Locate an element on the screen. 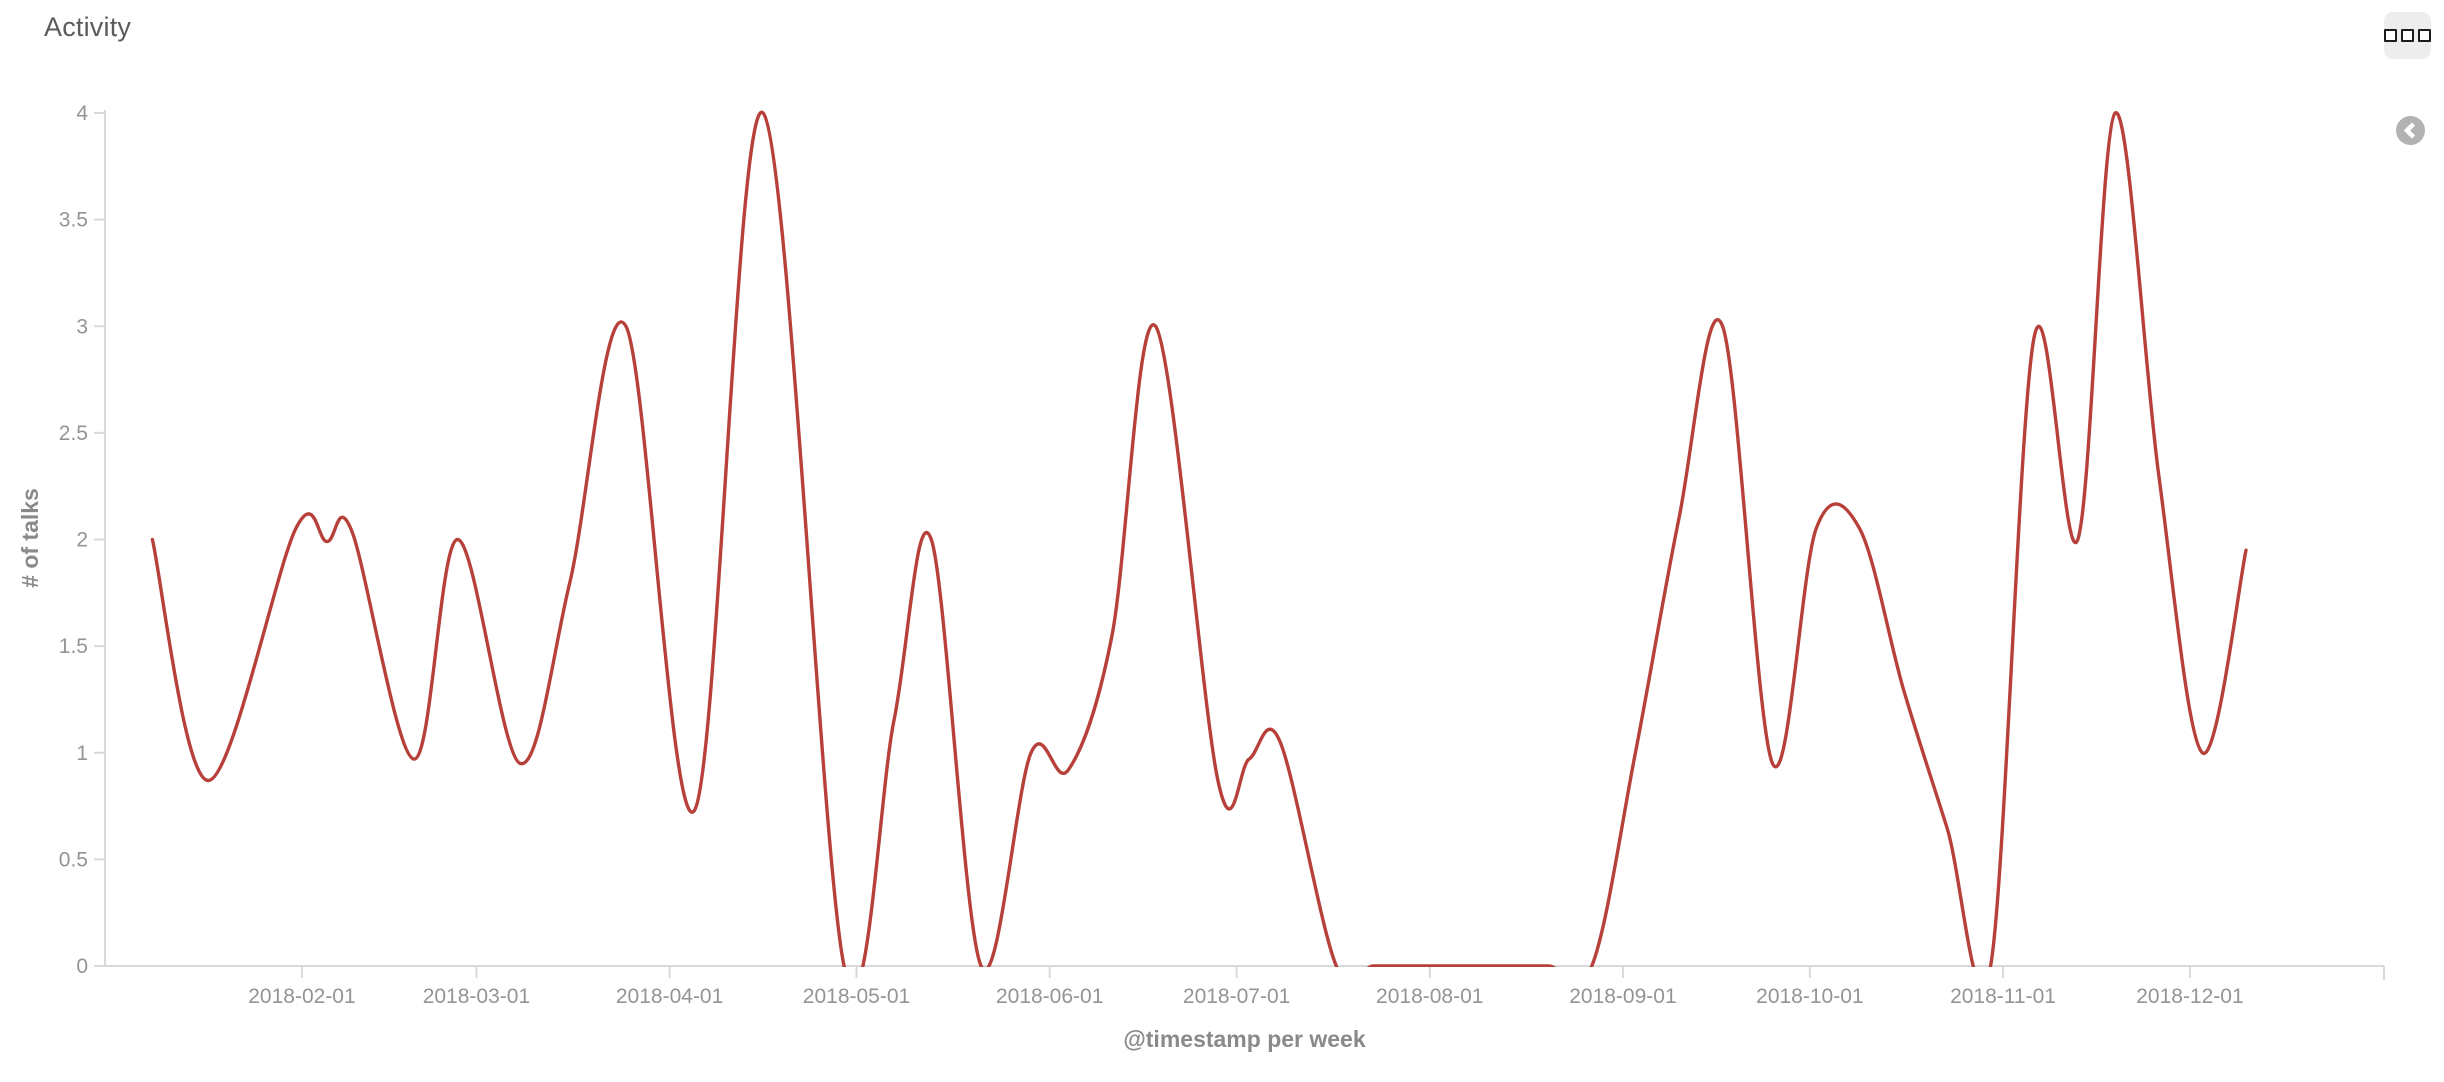 Image resolution: width=2444 pixels, height=1082 pixels. y-tick-label: 2.5 is located at coordinates (73, 433).